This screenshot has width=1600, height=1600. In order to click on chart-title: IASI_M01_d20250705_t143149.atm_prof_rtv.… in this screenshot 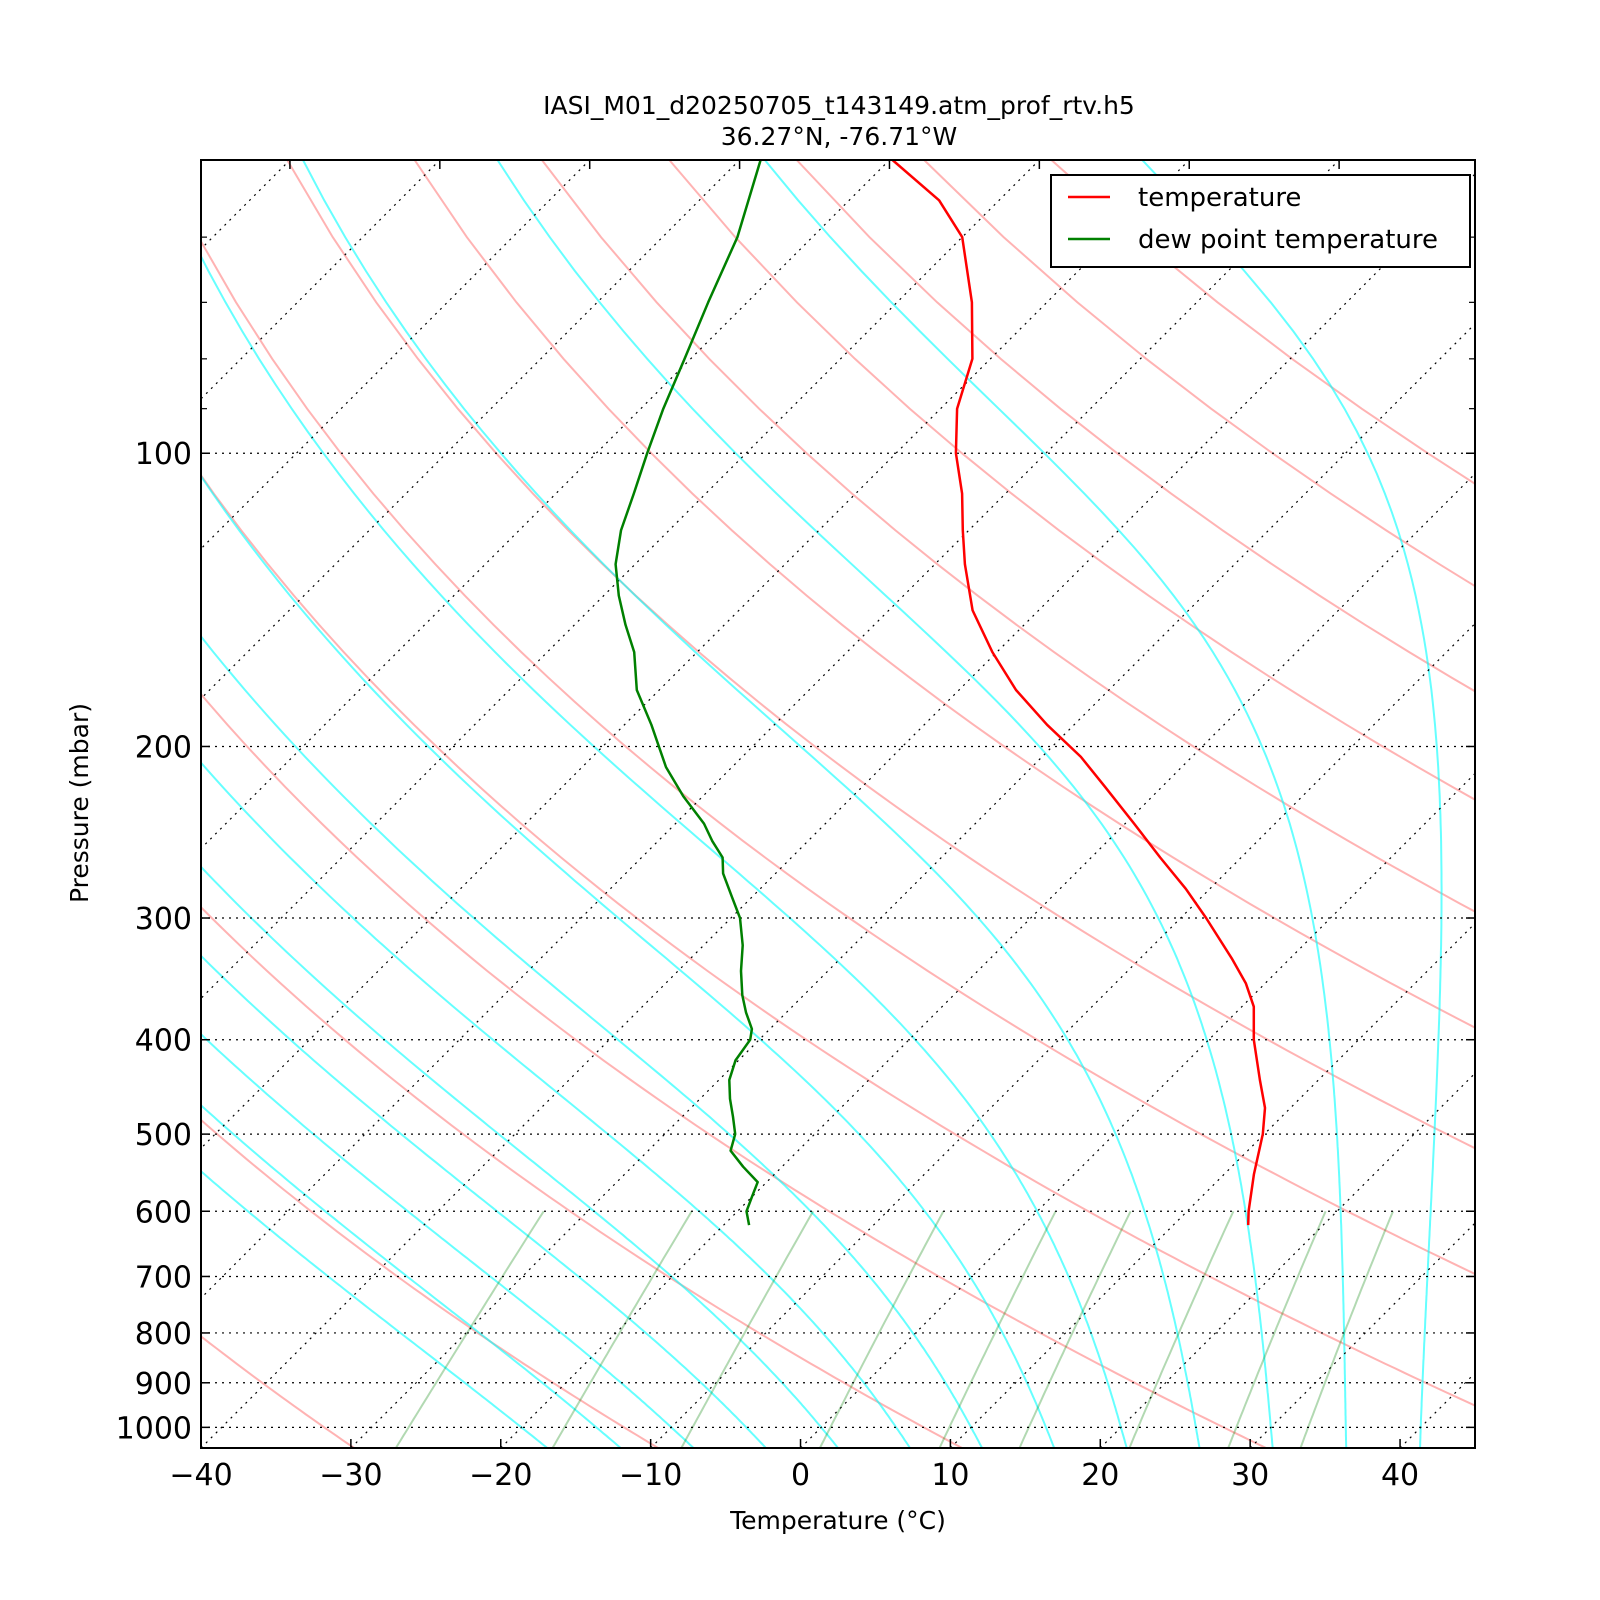, I will do `click(839, 105)`.